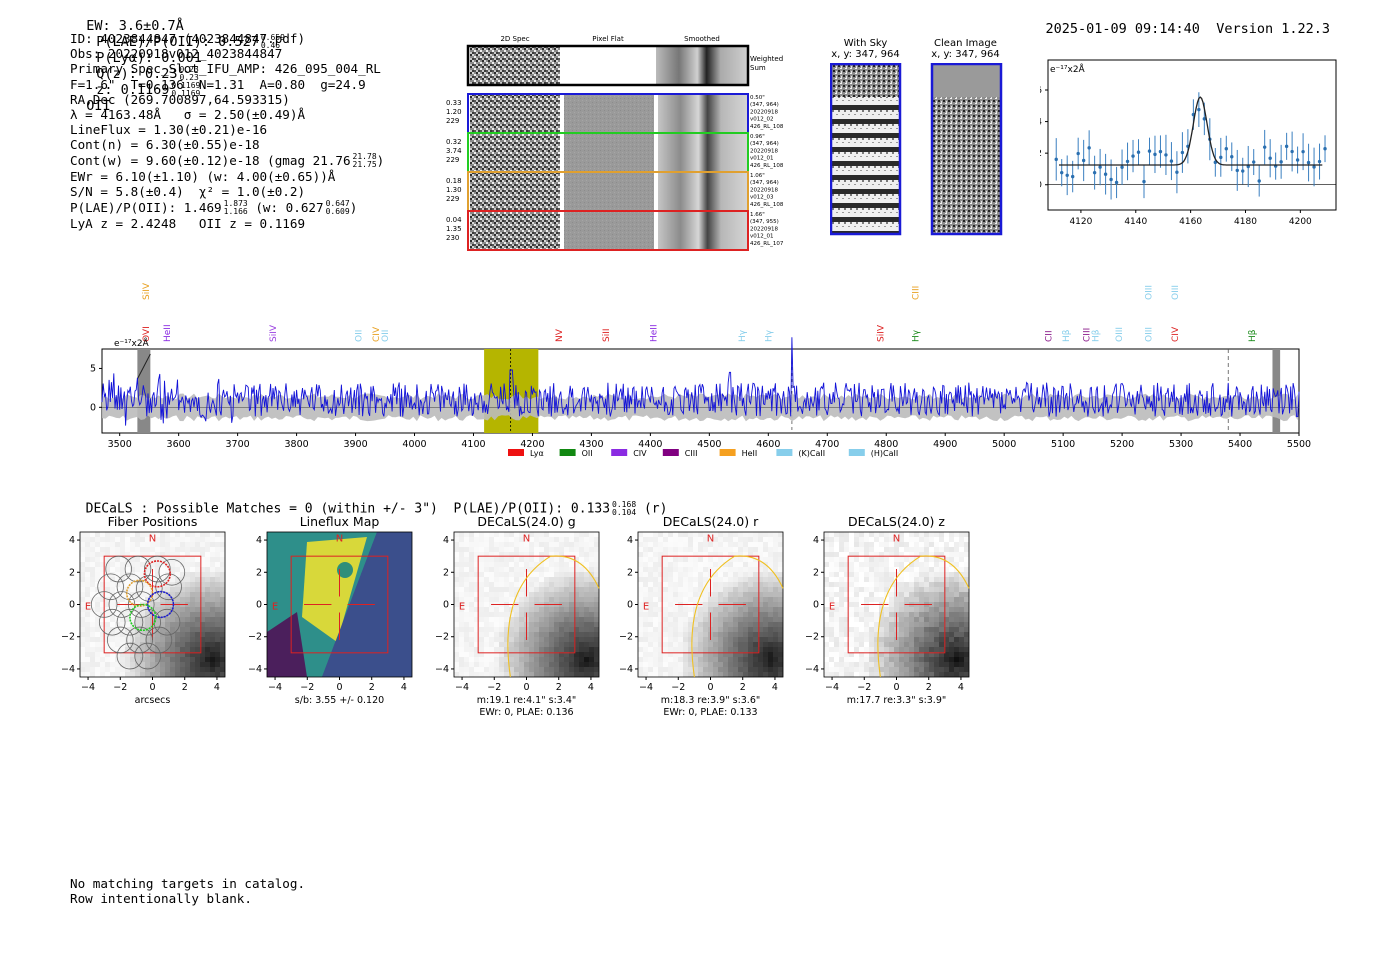  What do you see at coordinates (591, 444) in the screenshot?
I see `spectrum-xtick-label: 4300` at bounding box center [591, 444].